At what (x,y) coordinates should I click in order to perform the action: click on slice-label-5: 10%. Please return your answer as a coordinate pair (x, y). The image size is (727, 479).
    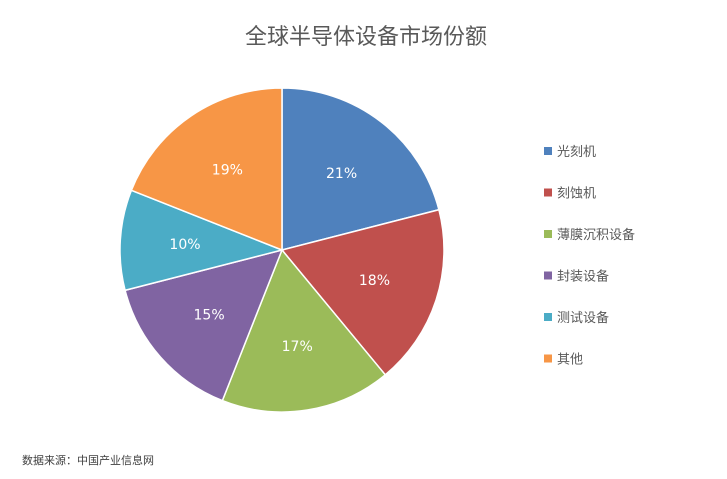
    Looking at the image, I should click on (184, 245).